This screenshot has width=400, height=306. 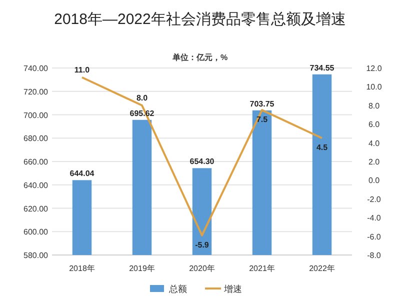 I want to click on y-tick-label: 580.00, so click(x=36, y=255).